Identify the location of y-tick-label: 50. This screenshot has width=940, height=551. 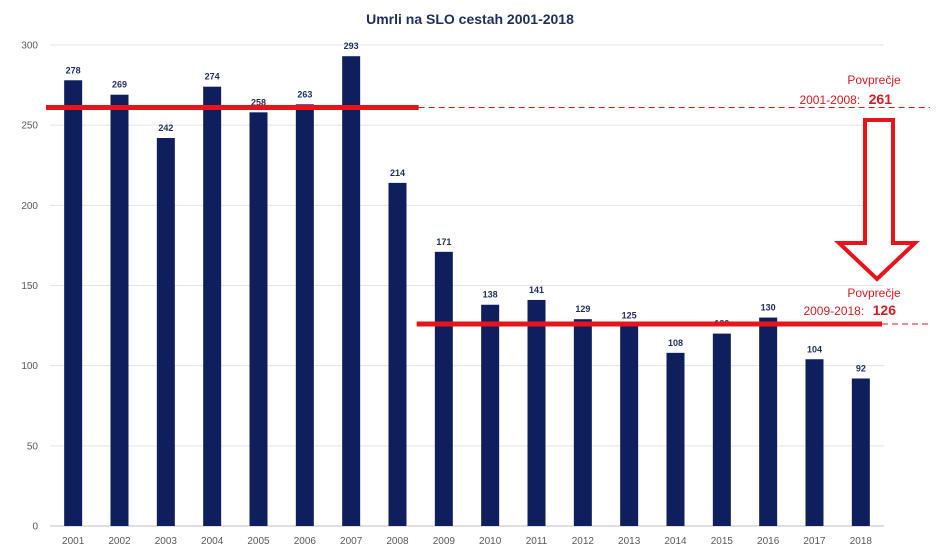
(33, 446).